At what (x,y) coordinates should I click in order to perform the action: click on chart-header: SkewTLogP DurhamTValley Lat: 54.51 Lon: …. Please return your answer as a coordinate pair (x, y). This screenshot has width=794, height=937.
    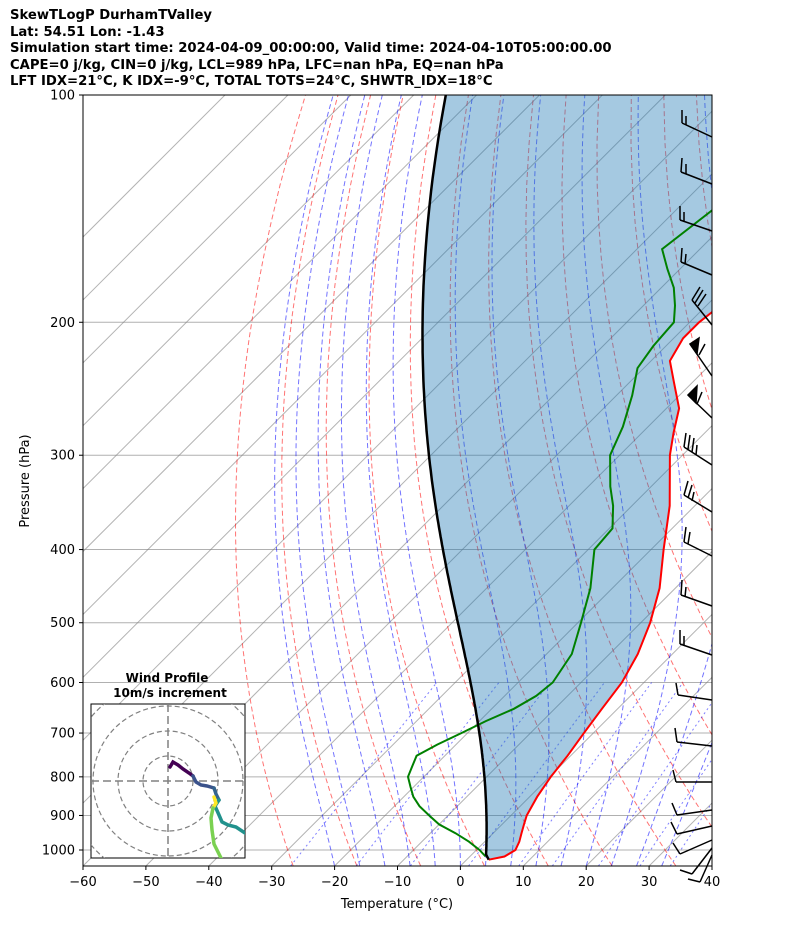
    Looking at the image, I should click on (311, 49).